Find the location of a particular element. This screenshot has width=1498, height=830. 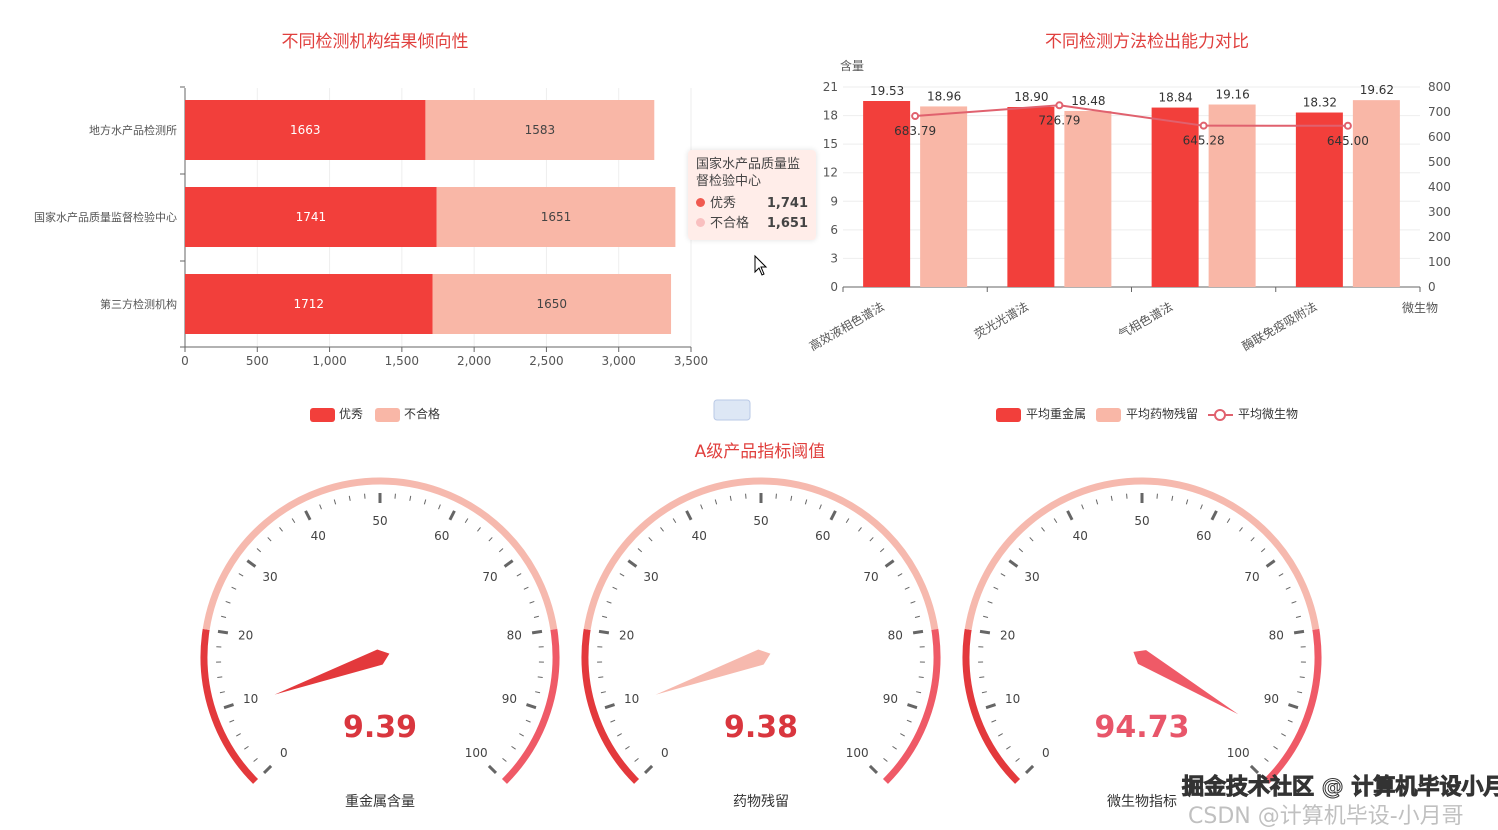

legend-label: 平均微生物 is located at coordinates (1268, 414).